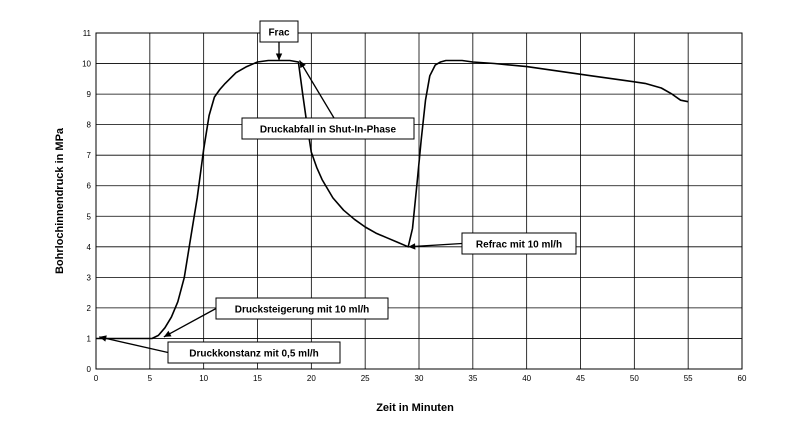 The width and height of the screenshot is (800, 423). Describe the element at coordinates (580, 378) in the screenshot. I see `x-tick-label: 45` at that location.